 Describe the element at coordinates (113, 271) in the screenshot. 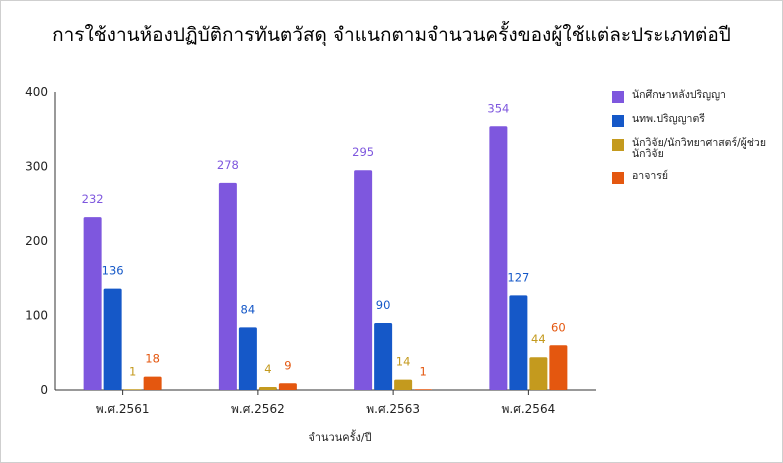

I see `data-label: 136` at that location.